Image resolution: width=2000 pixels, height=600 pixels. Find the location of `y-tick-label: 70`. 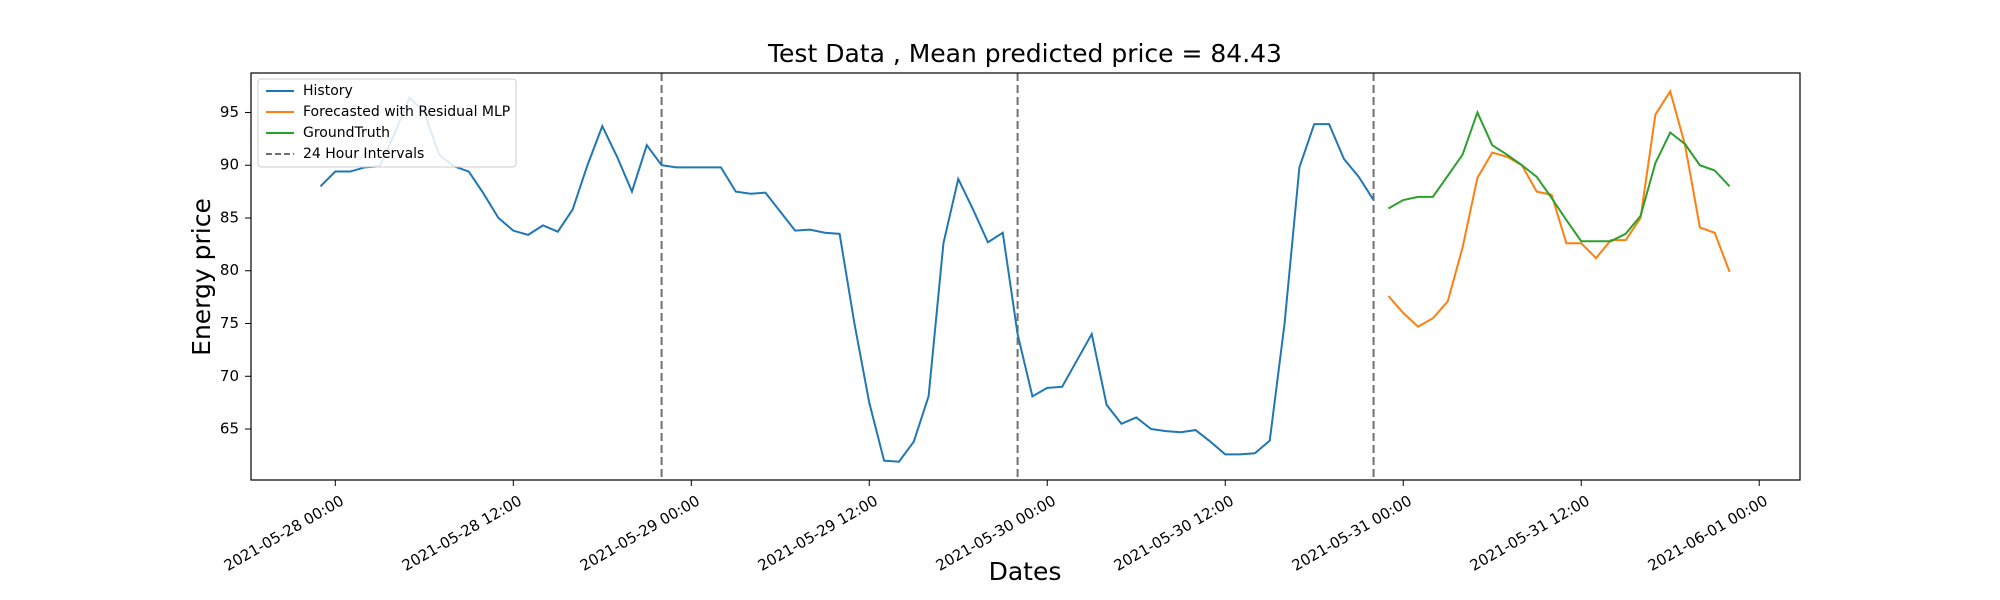

y-tick-label: 70 is located at coordinates (229, 376).